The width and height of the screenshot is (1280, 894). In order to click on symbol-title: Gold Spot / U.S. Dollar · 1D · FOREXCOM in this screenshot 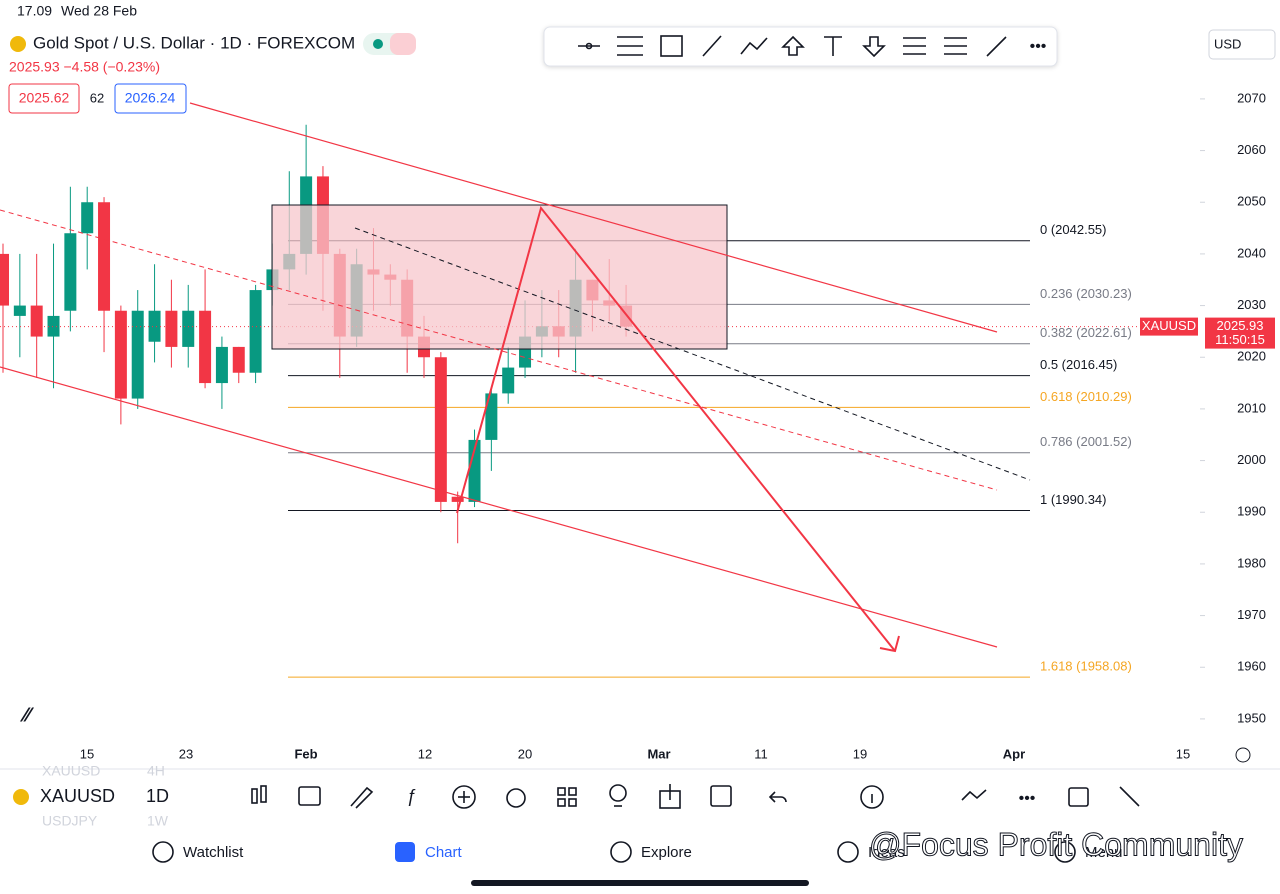, I will do `click(194, 42)`.